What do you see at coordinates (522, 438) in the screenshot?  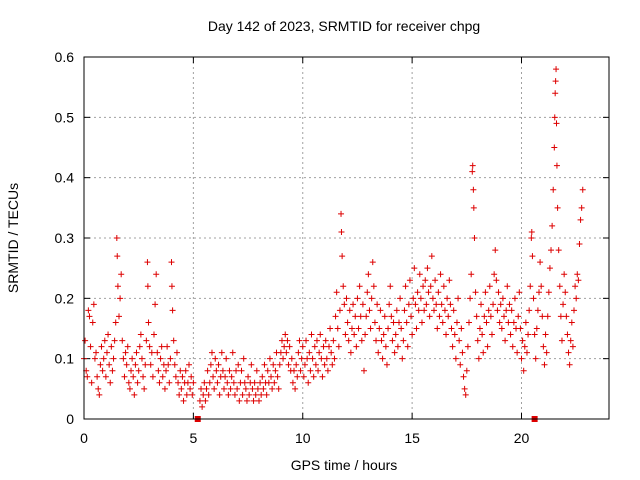 I see `x-tick-label: 20` at bounding box center [522, 438].